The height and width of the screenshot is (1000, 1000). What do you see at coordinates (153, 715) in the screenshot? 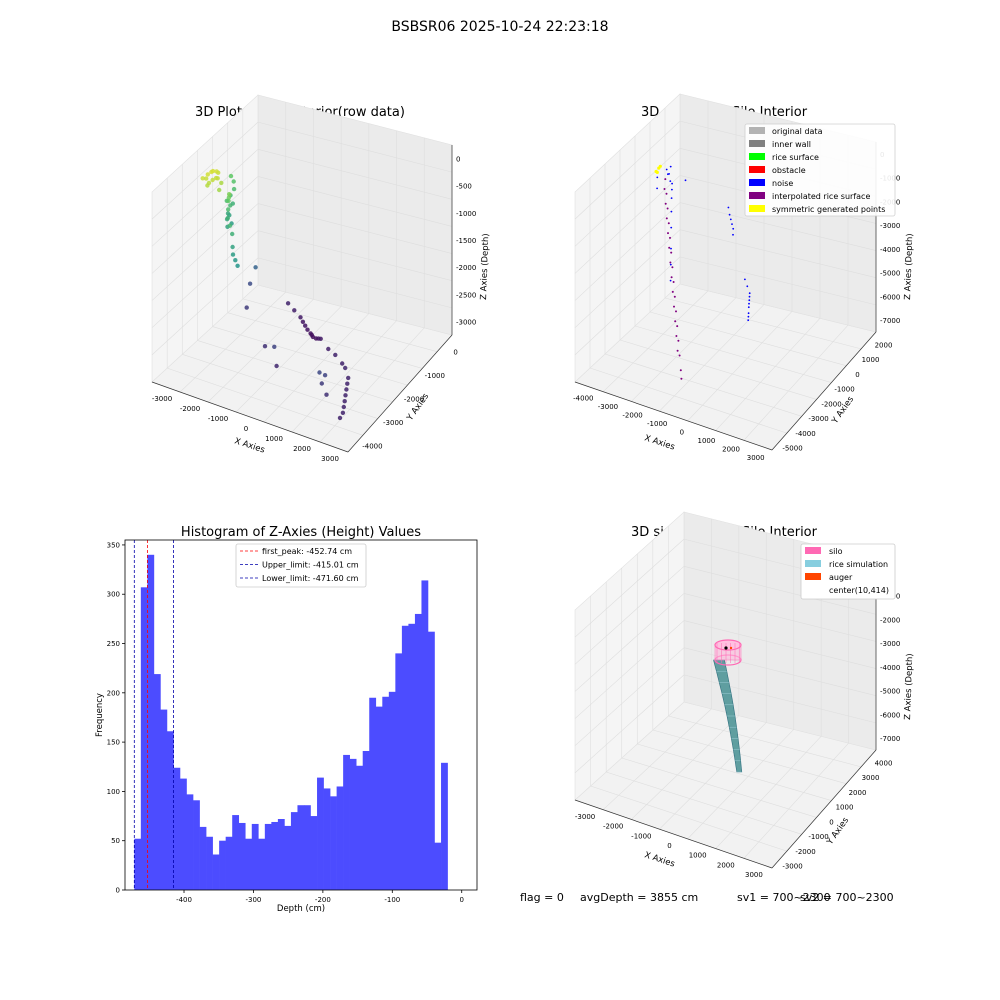
I see `hist-vlines` at bounding box center [153, 715].